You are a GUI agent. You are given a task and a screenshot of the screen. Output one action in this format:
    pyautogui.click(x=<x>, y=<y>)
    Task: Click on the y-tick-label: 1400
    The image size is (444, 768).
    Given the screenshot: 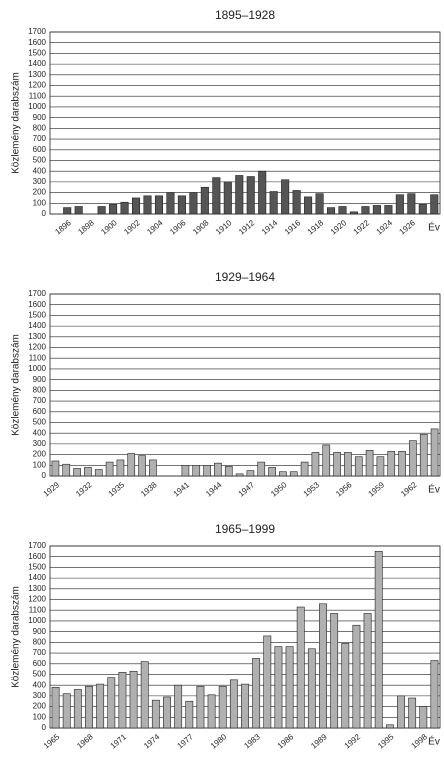 What is the action you would take?
    pyautogui.click(x=37, y=577)
    